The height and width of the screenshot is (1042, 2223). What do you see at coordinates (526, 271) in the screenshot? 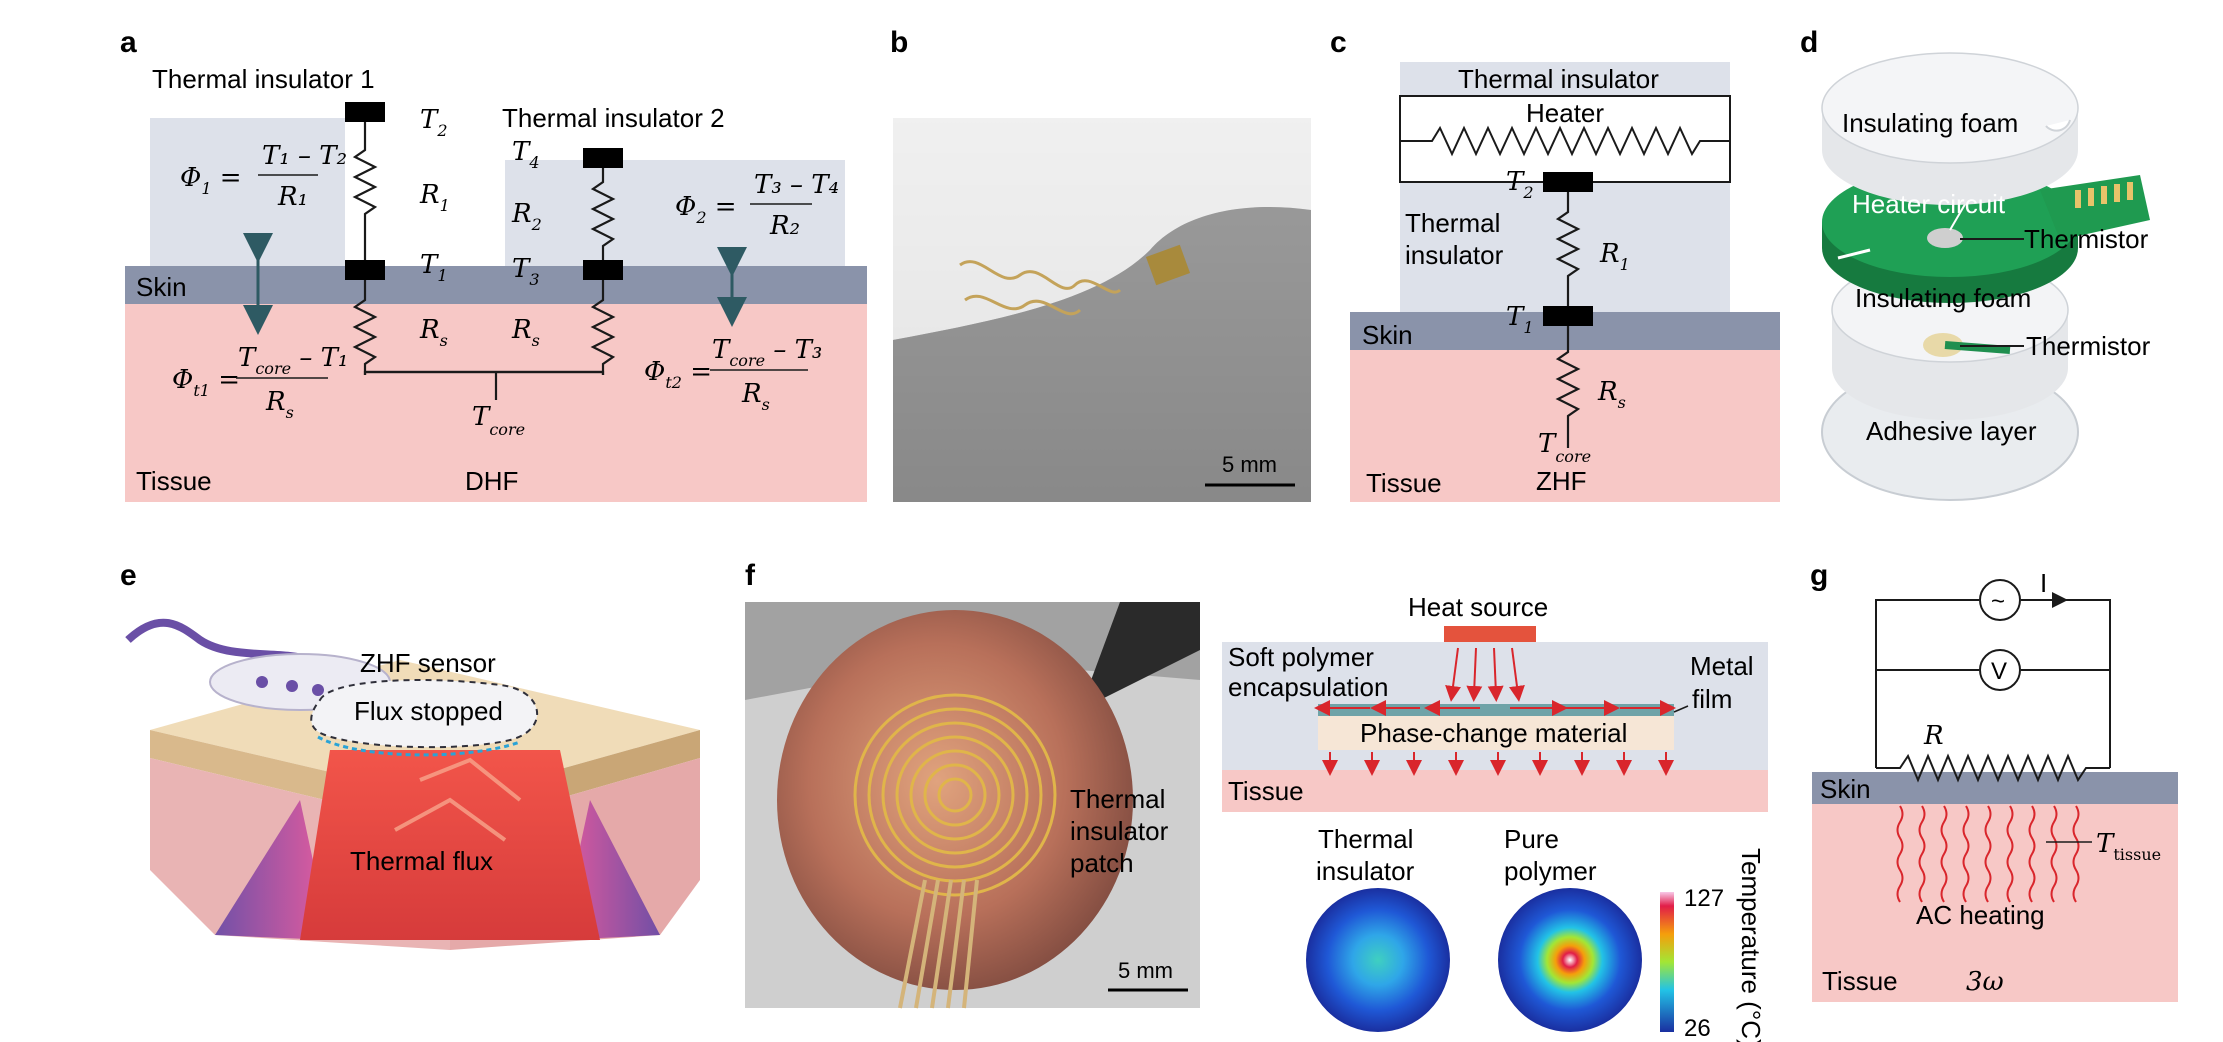
I see `node-t3: T3` at bounding box center [526, 271].